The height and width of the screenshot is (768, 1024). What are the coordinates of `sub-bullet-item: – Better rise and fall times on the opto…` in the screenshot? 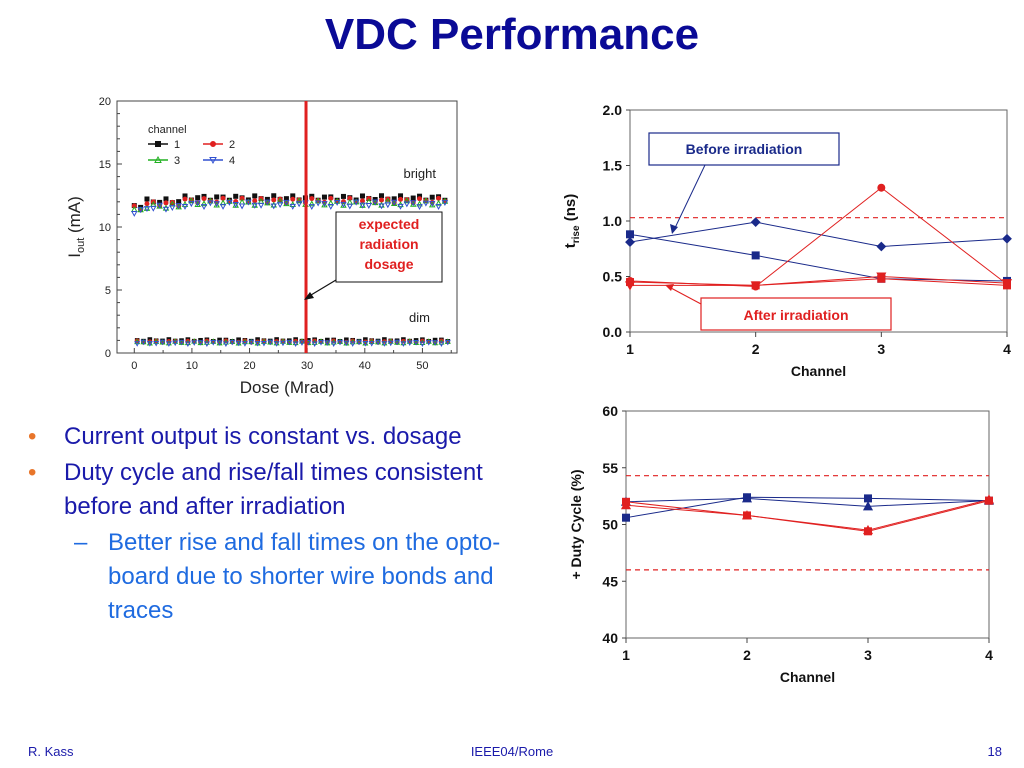 It's located at (288, 577).